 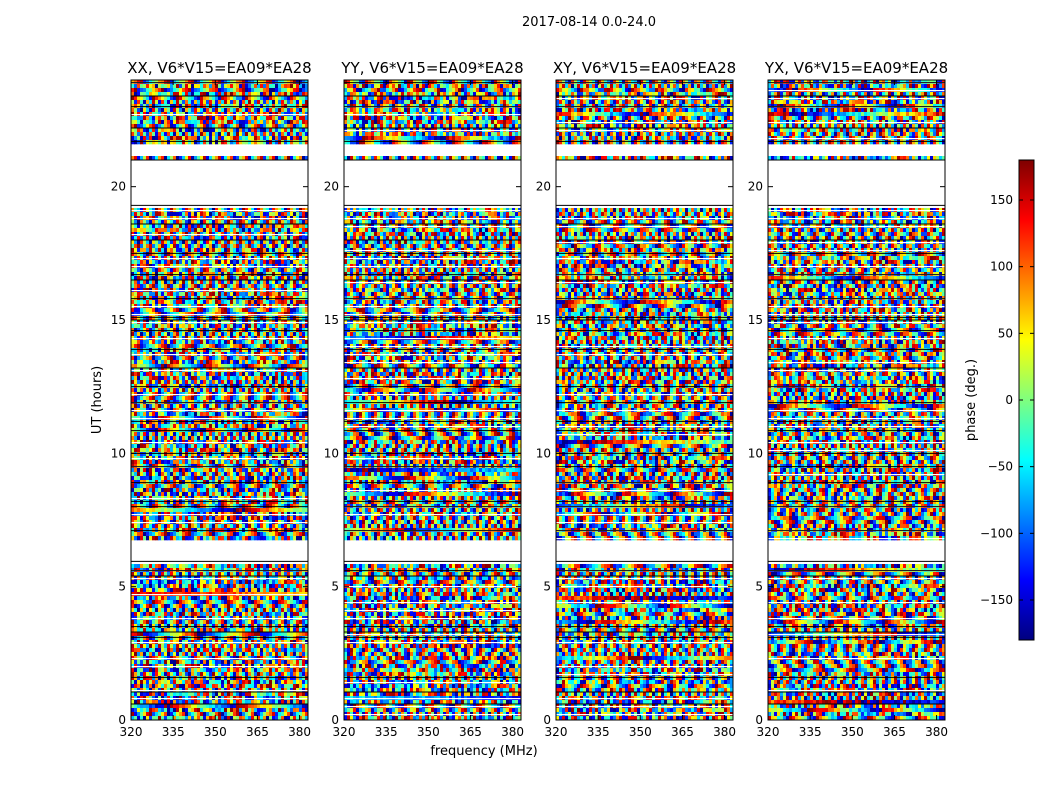 What do you see at coordinates (1001, 267) in the screenshot?
I see `colorbar-tick-label: 100` at bounding box center [1001, 267].